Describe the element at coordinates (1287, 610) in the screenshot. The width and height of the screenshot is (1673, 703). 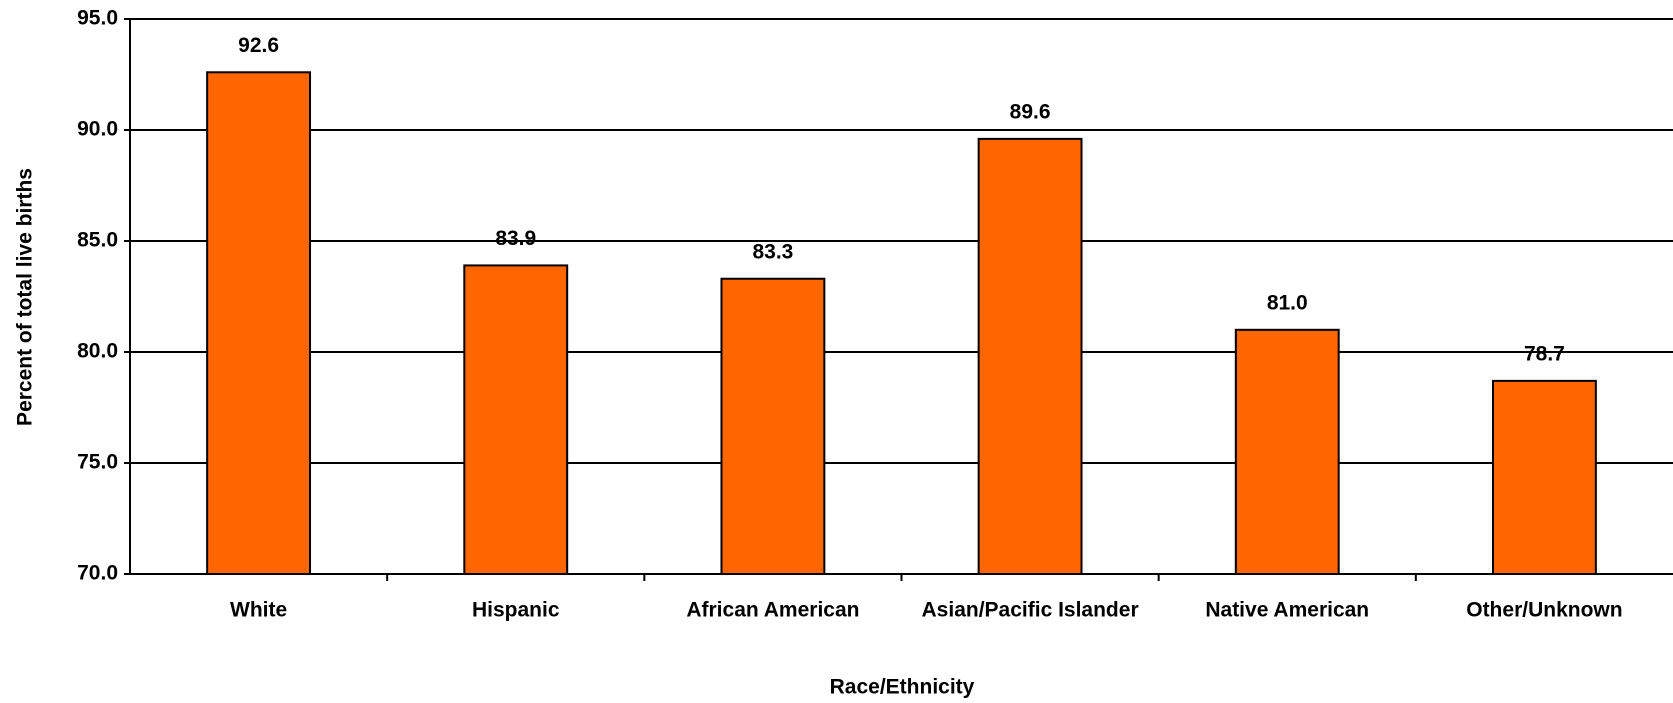
I see `x-tick-label: Native American` at that location.